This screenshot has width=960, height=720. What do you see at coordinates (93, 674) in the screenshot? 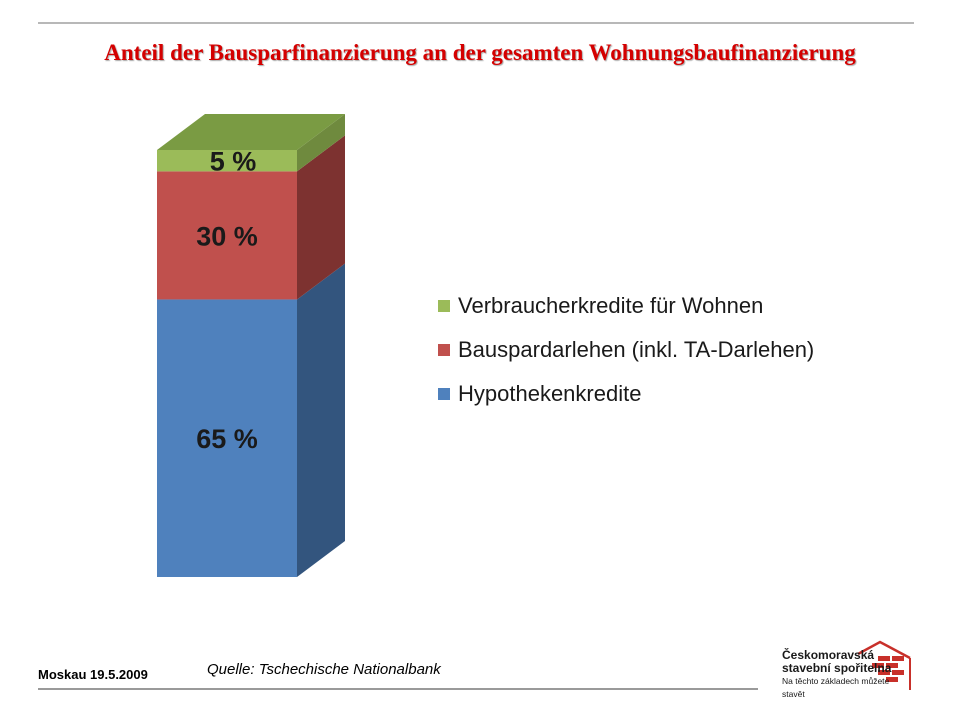
I see `footer-location-date: Moskau 19.5.2009` at bounding box center [93, 674].